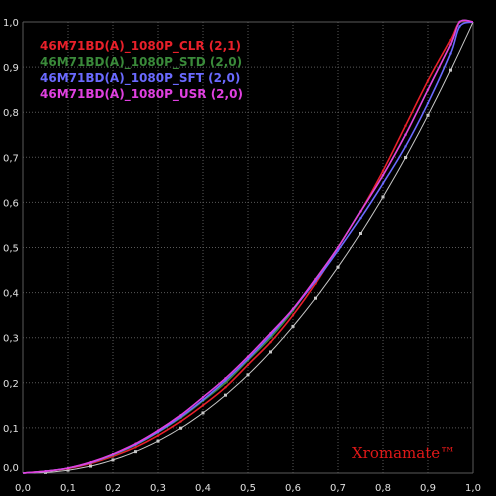 The image size is (496, 496). Describe the element at coordinates (338, 488) in the screenshot. I see `x-tick-label: 0,7` at that location.